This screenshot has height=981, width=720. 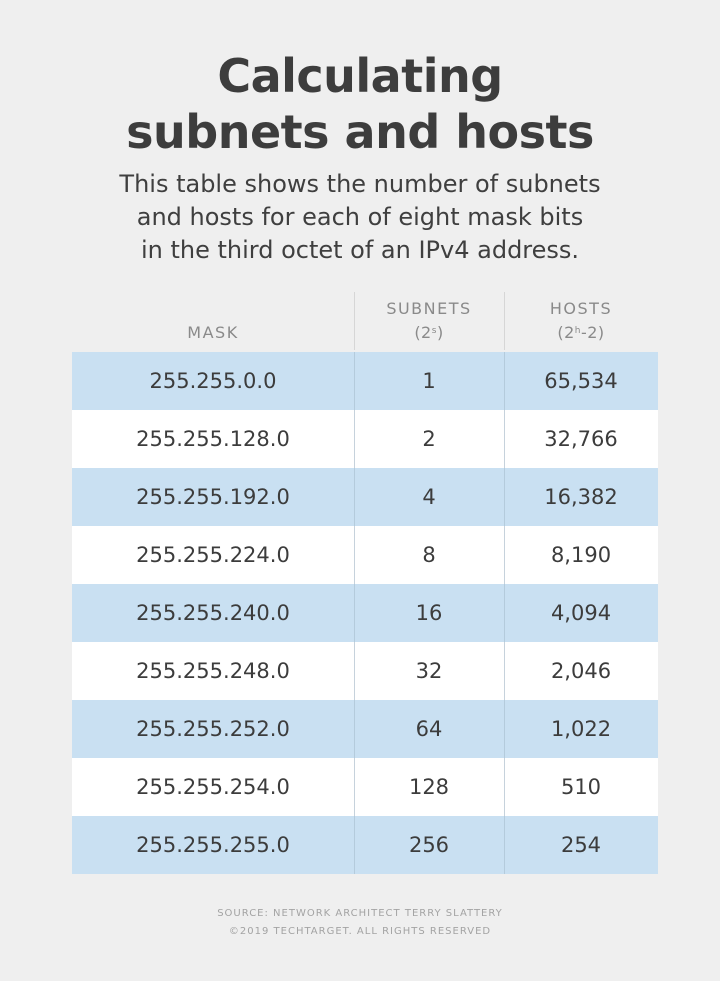 I want to click on table-header: MASK SUBNETS (2s) HOSTS (2h-2), so click(x=365, y=322).